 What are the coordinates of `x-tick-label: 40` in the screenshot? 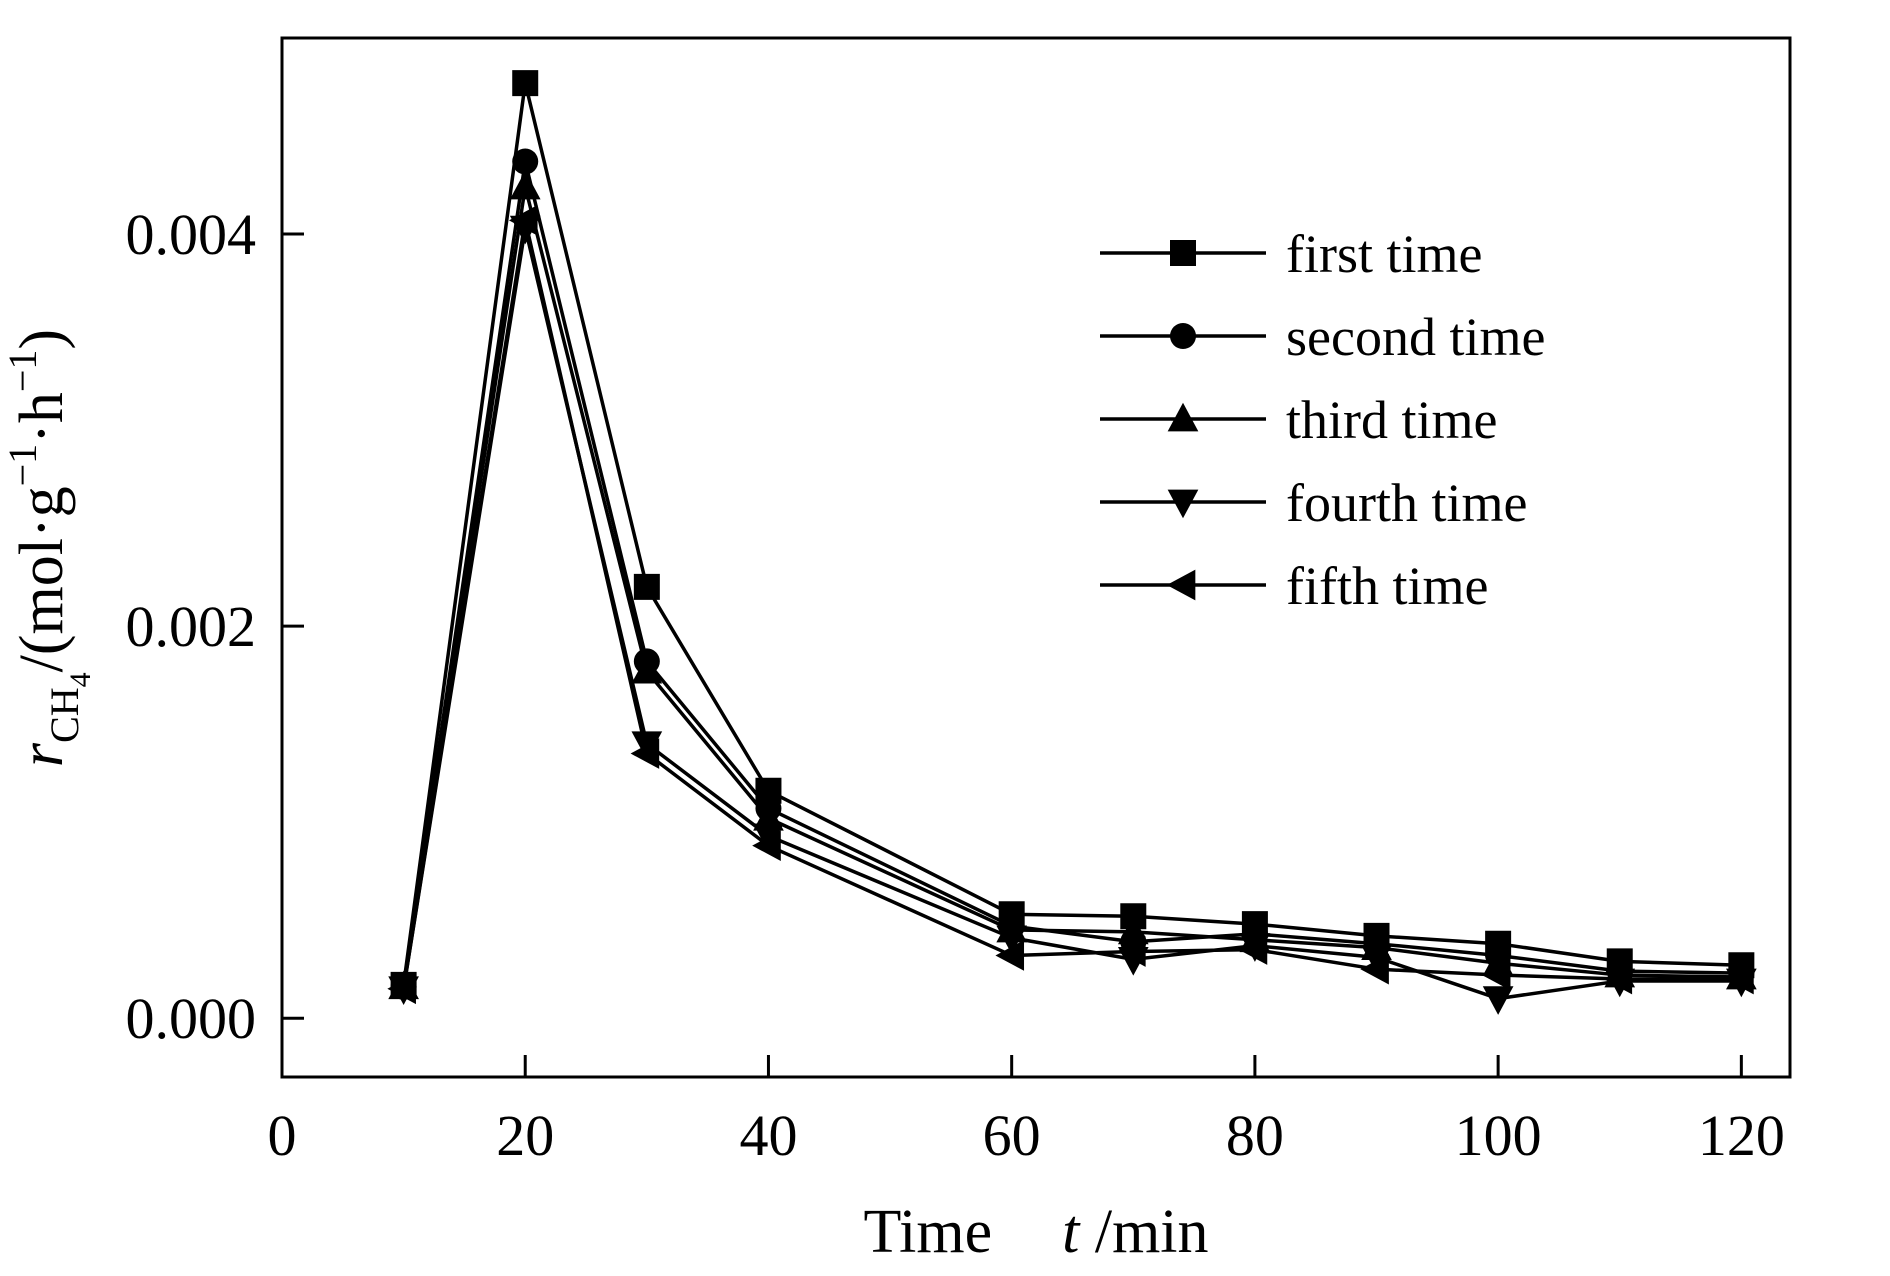 It's located at (768, 1135).